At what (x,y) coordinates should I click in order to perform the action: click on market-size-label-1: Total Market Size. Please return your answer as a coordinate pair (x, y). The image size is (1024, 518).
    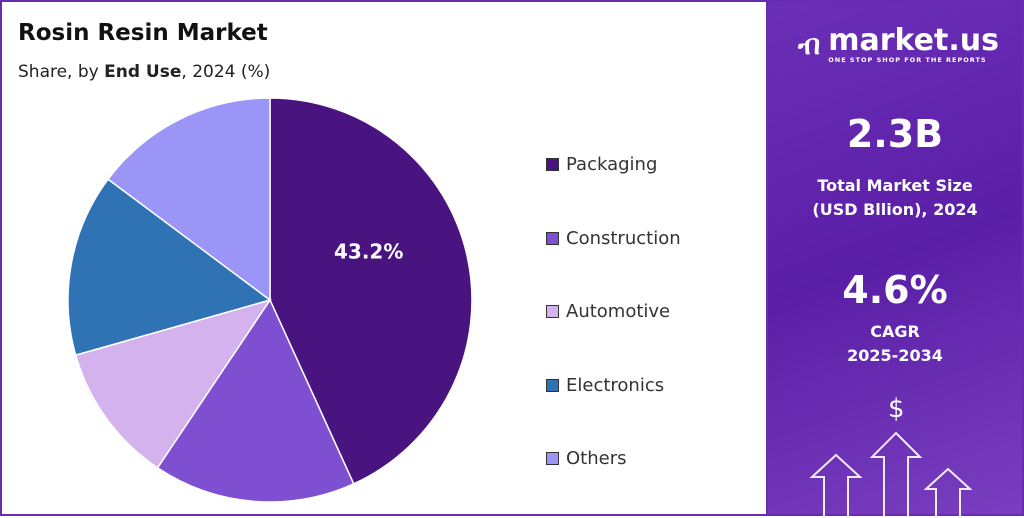
    Looking at the image, I should click on (895, 185).